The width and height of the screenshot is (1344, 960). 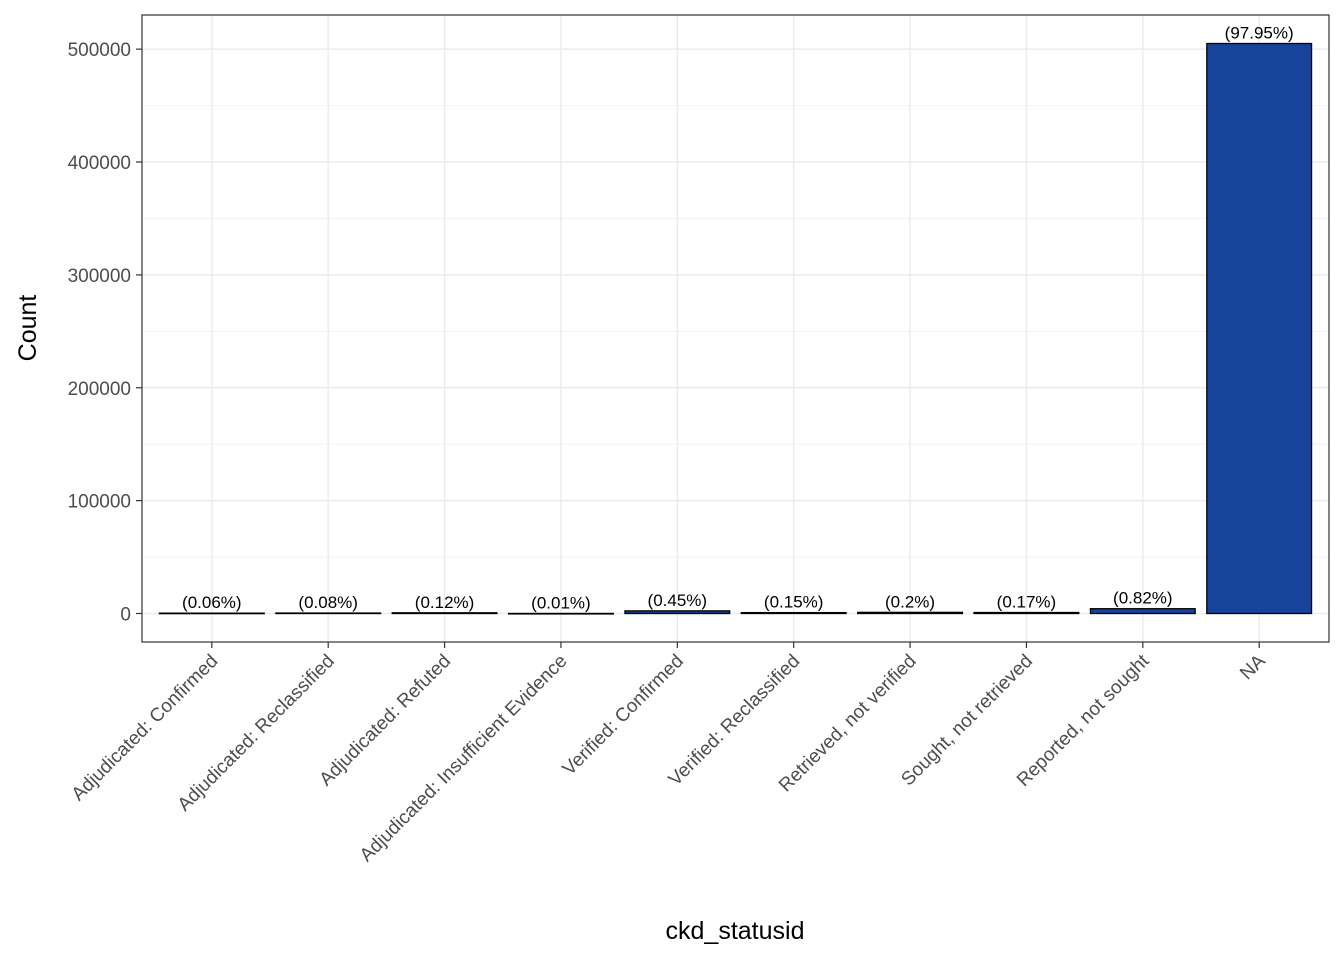 I want to click on x-axis-title: ckd_statusid, so click(x=735, y=931).